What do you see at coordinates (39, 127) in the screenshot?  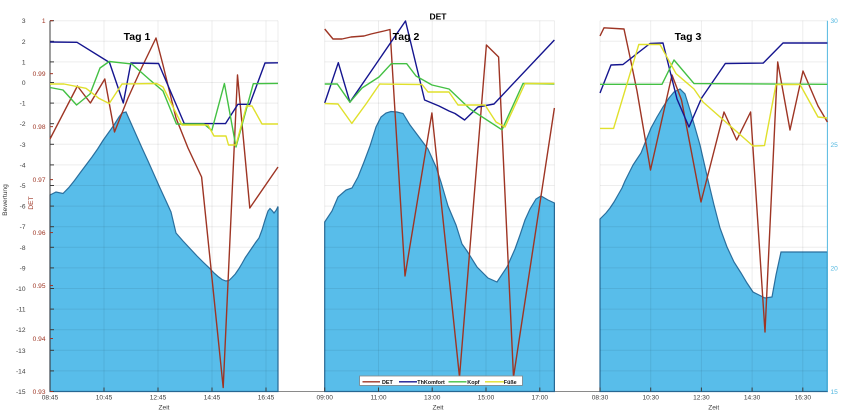 I see `svg-text: 0.98` at bounding box center [39, 127].